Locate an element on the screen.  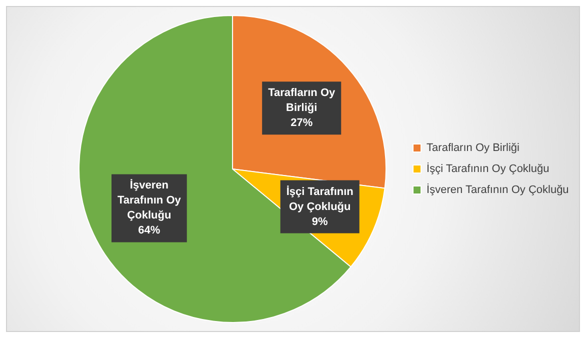
legend-label: İşçi Tarafının Oy Çokluğu is located at coordinates (488, 169).